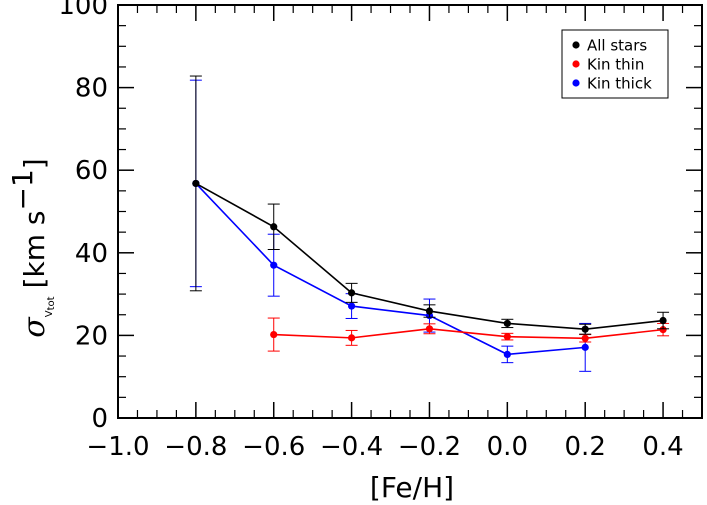 This screenshot has height=505, width=707. I want to click on x-axis-label: [Fe/H], so click(412, 487).